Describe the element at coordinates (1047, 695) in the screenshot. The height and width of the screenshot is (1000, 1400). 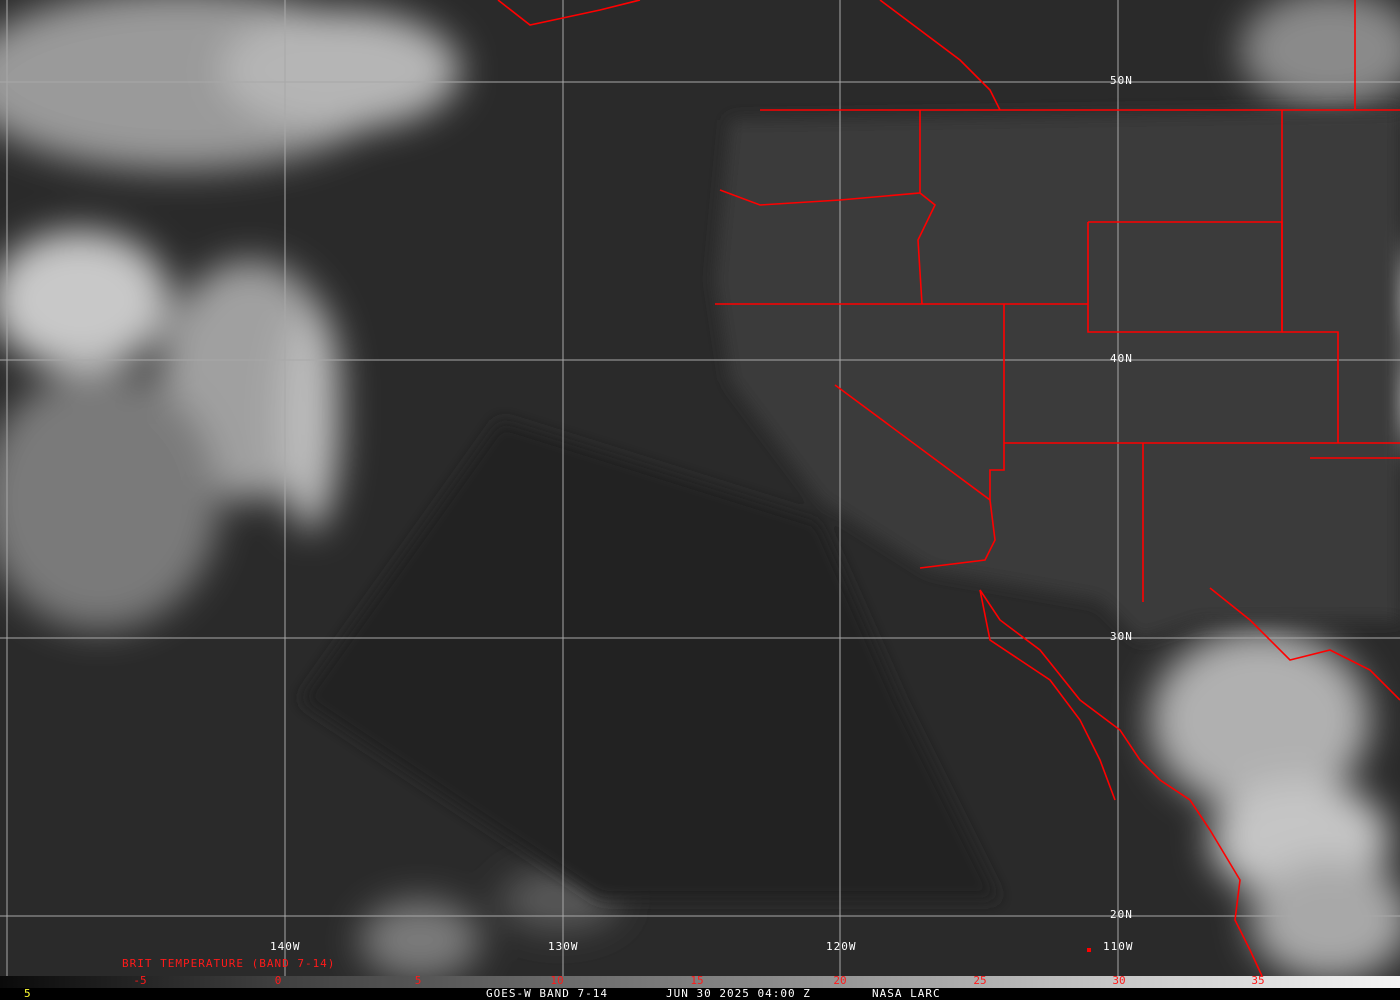
I see `baja-gulf` at that location.